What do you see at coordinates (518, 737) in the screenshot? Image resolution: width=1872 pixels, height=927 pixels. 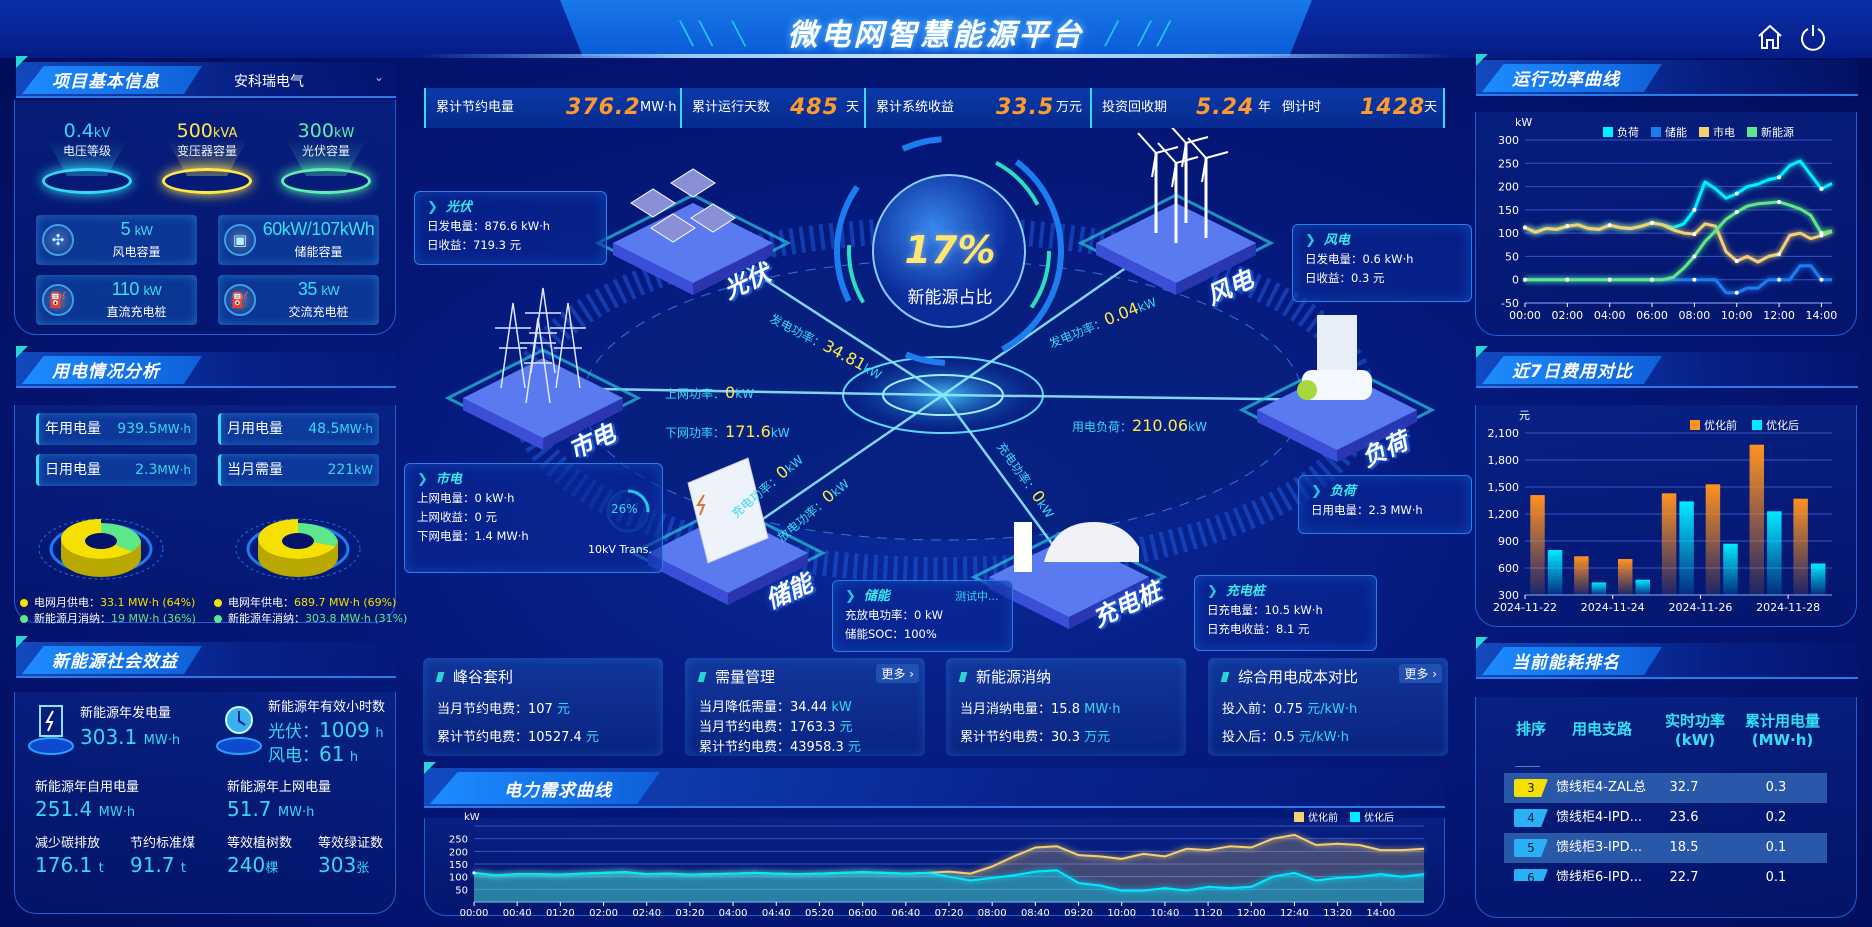 I see `card-row: 累计节约电费：10527.4 元` at bounding box center [518, 737].